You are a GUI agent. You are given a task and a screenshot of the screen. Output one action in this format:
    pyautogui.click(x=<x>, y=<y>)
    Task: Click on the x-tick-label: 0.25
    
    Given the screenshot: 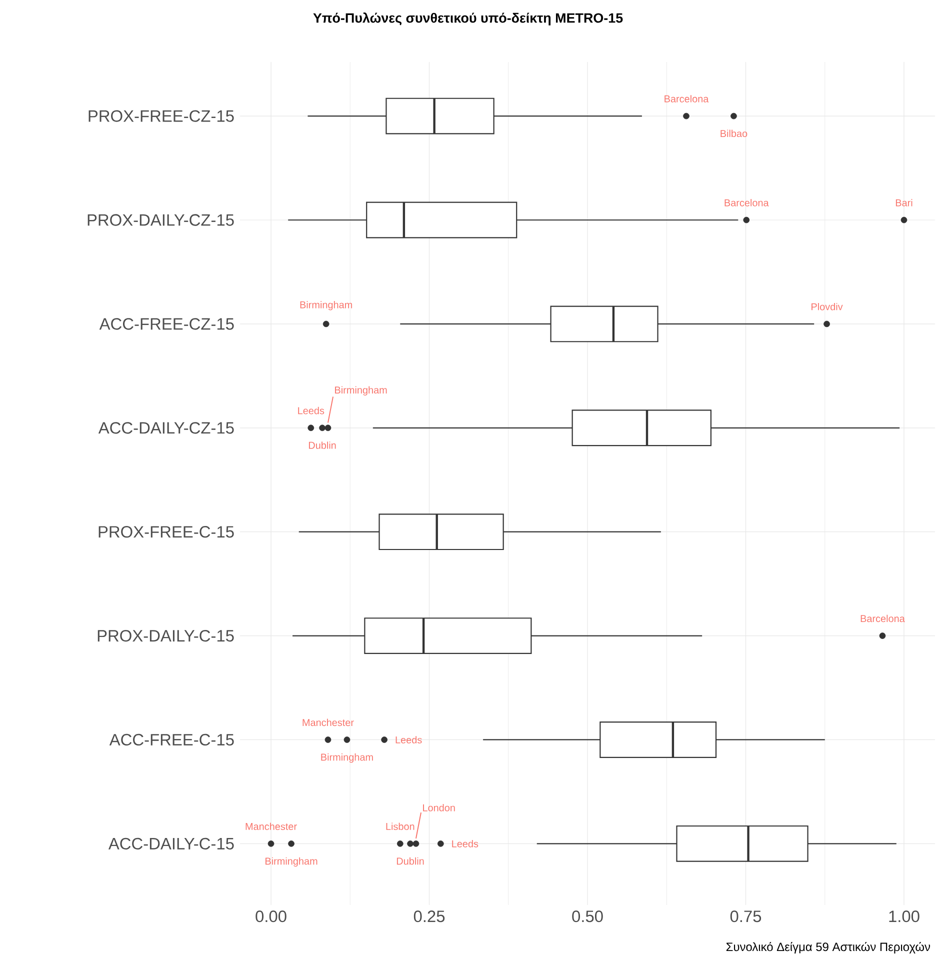 What is the action you would take?
    pyautogui.click(x=429, y=916)
    